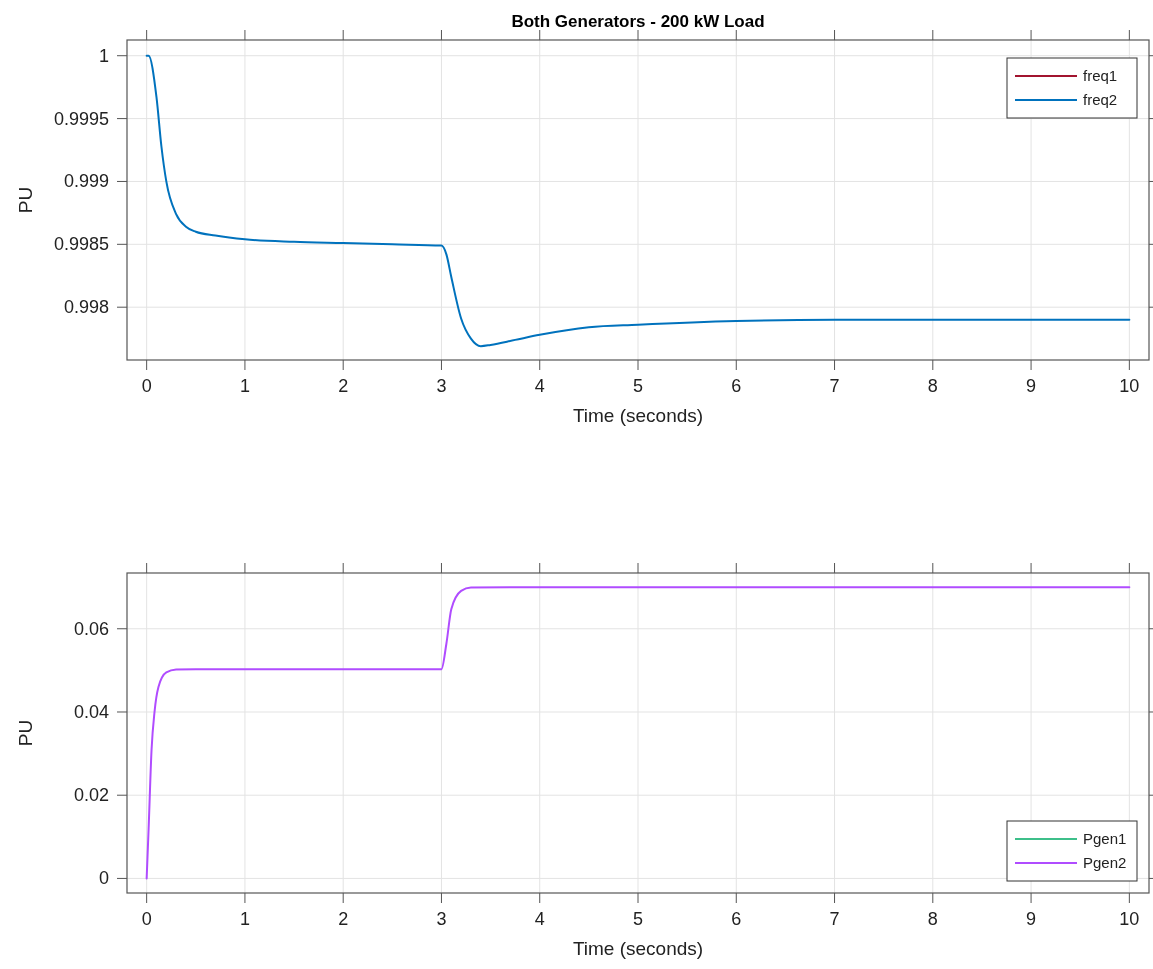 This screenshot has height=969, width=1153. What do you see at coordinates (1100, 75) in the screenshot?
I see `legend-label: freq1` at bounding box center [1100, 75].